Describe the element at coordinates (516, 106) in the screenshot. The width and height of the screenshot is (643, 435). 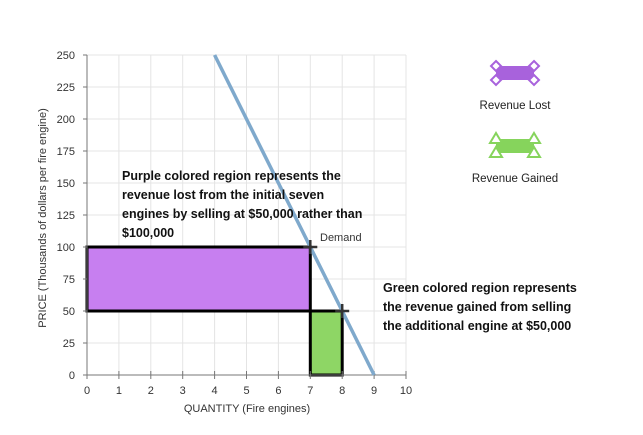
I see `legend-label: Revenue Lost` at that location.